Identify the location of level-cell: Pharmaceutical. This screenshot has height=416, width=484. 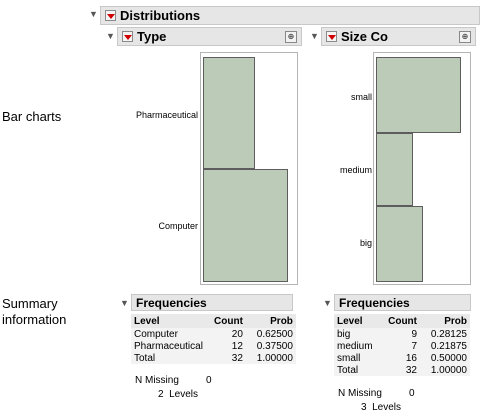
(168, 346).